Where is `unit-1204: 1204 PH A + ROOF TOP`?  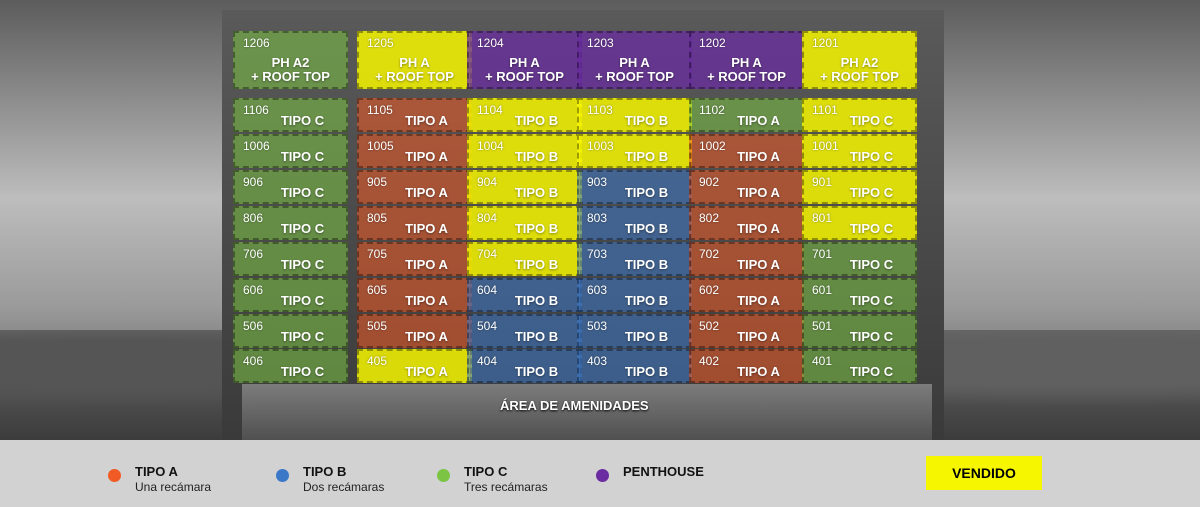 unit-1204: 1204 PH A + ROOF TOP is located at coordinates (524, 60).